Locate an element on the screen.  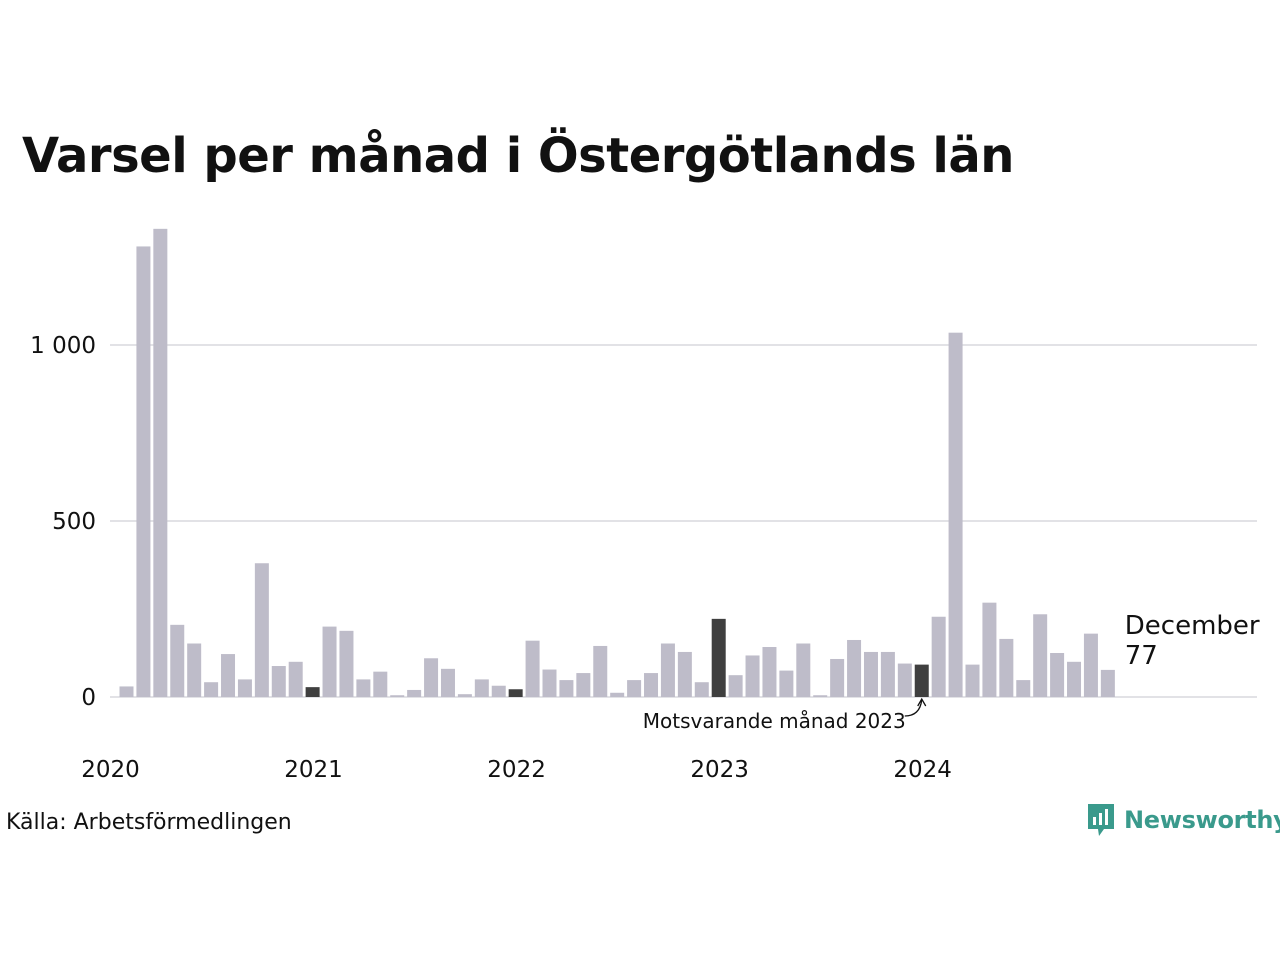
y-tick-label: 500 is located at coordinates (74, 522).